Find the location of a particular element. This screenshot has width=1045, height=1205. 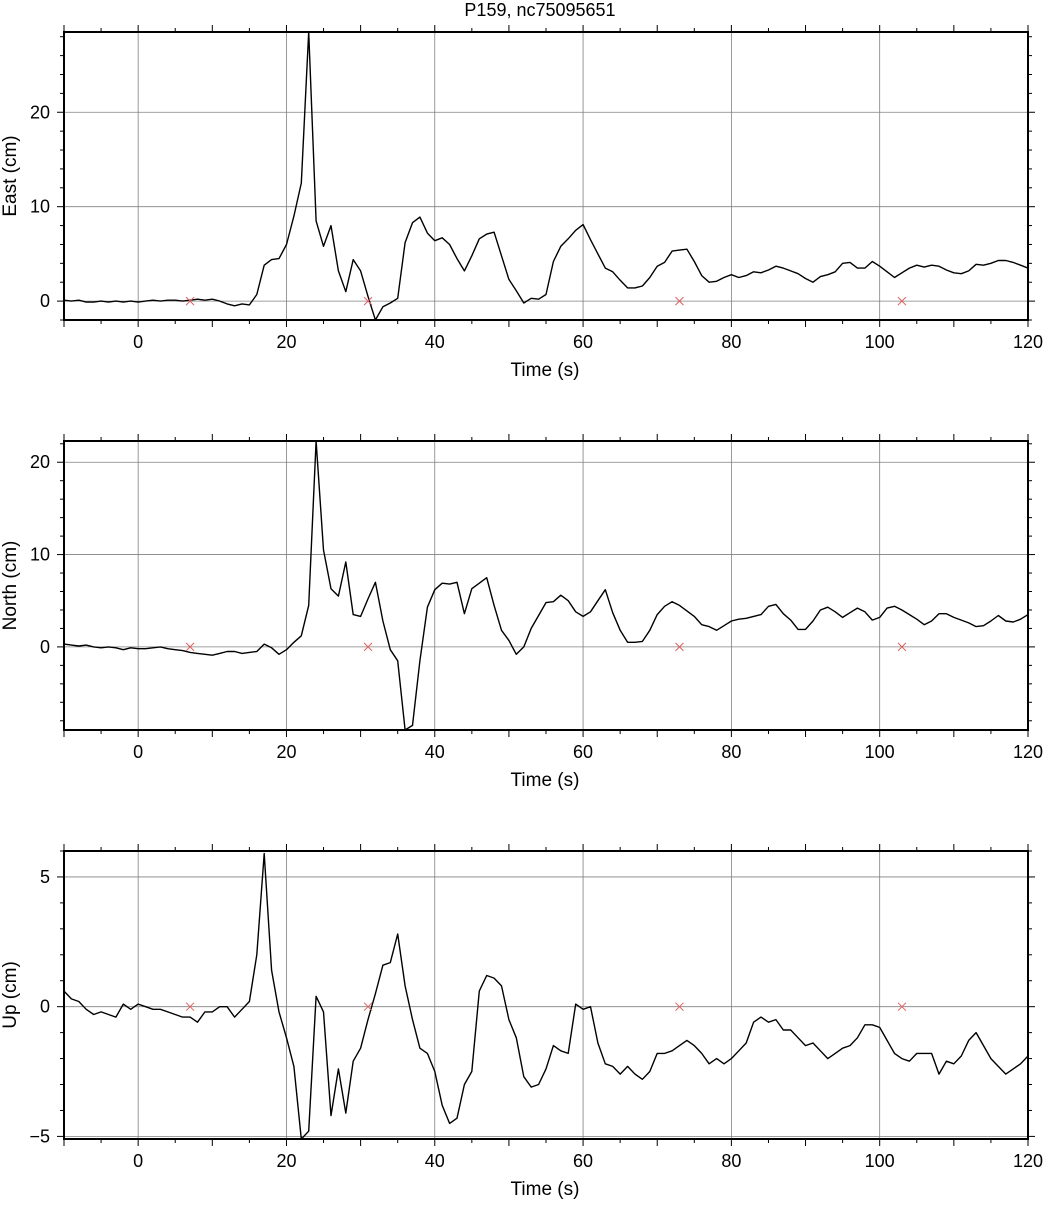

north-x-tick-label: 80 is located at coordinates (731, 752).